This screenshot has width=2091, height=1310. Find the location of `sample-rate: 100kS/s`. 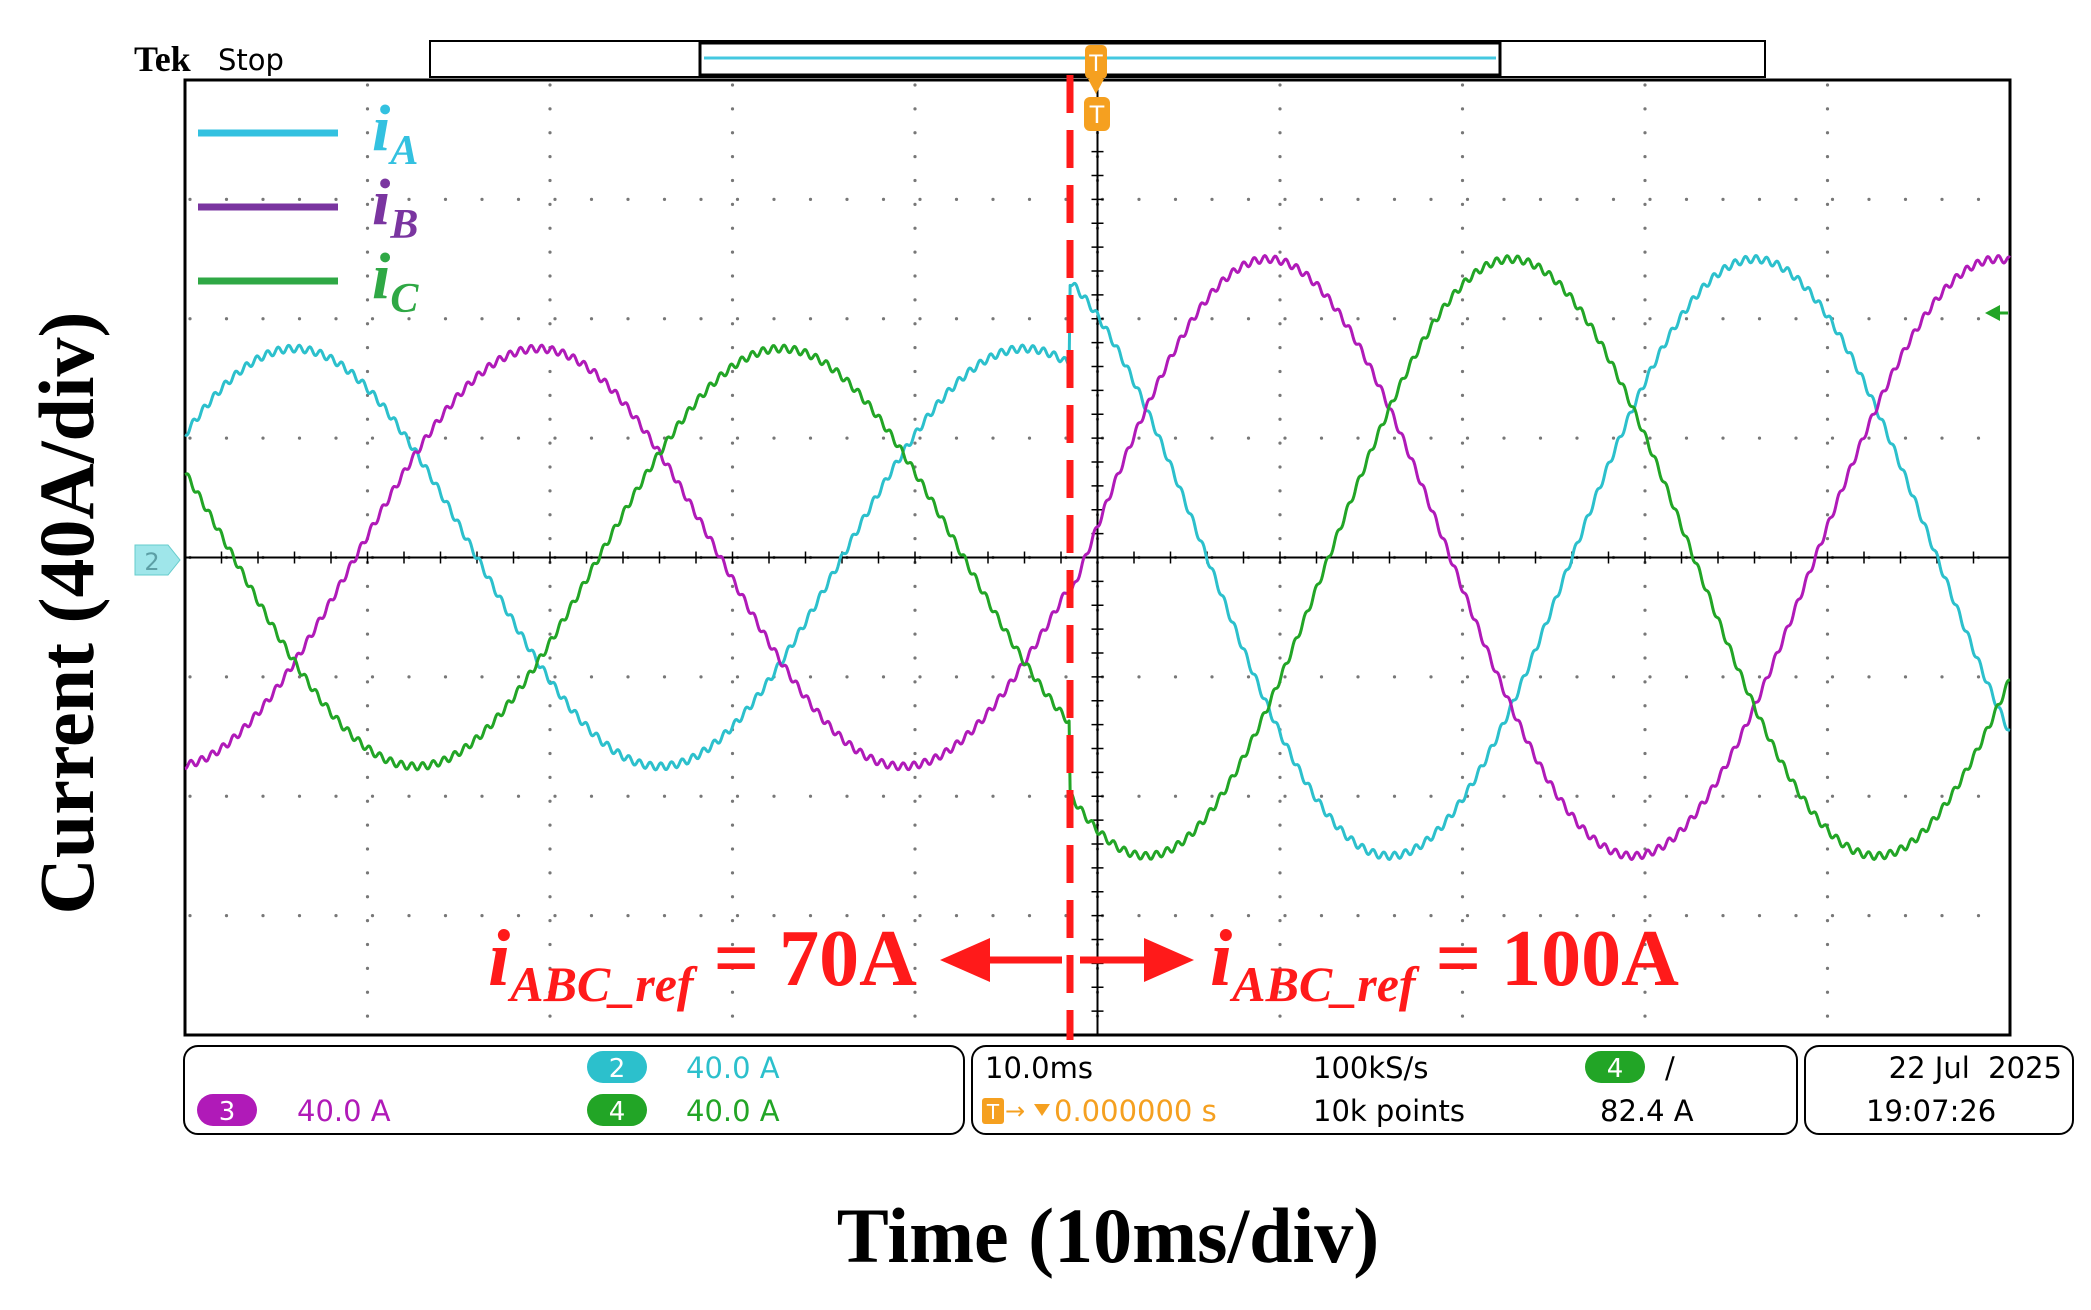

sample-rate: 100kS/s is located at coordinates (1370, 1068).